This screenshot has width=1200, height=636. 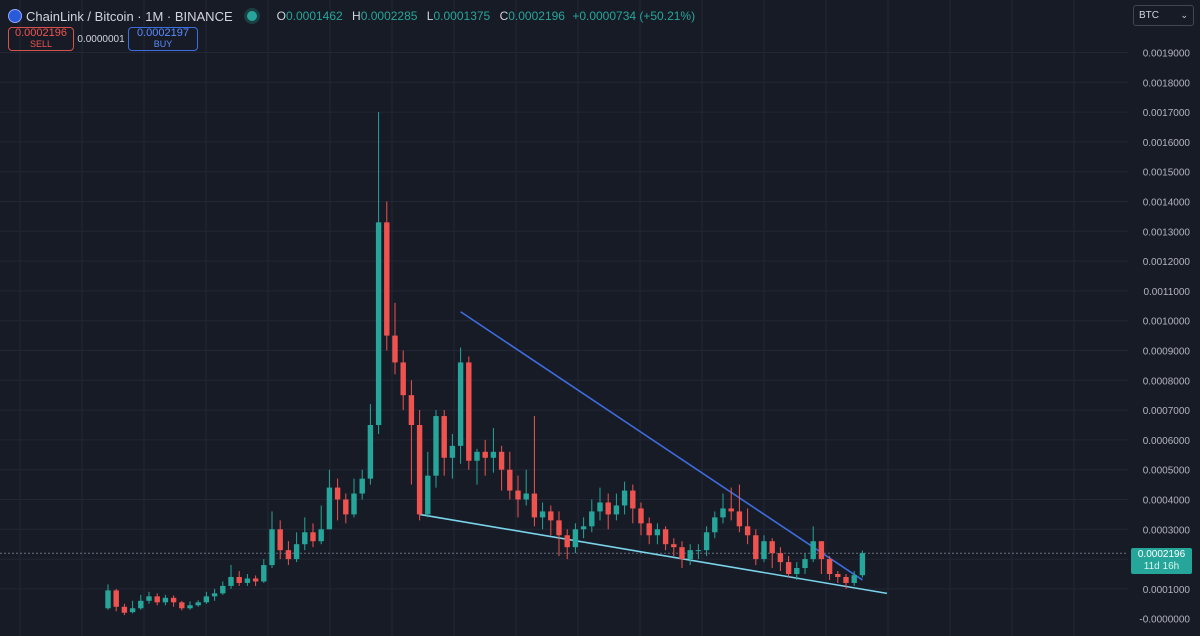 What do you see at coordinates (1167, 471) in the screenshot?
I see `y-tick-label: 0.0005000` at bounding box center [1167, 471].